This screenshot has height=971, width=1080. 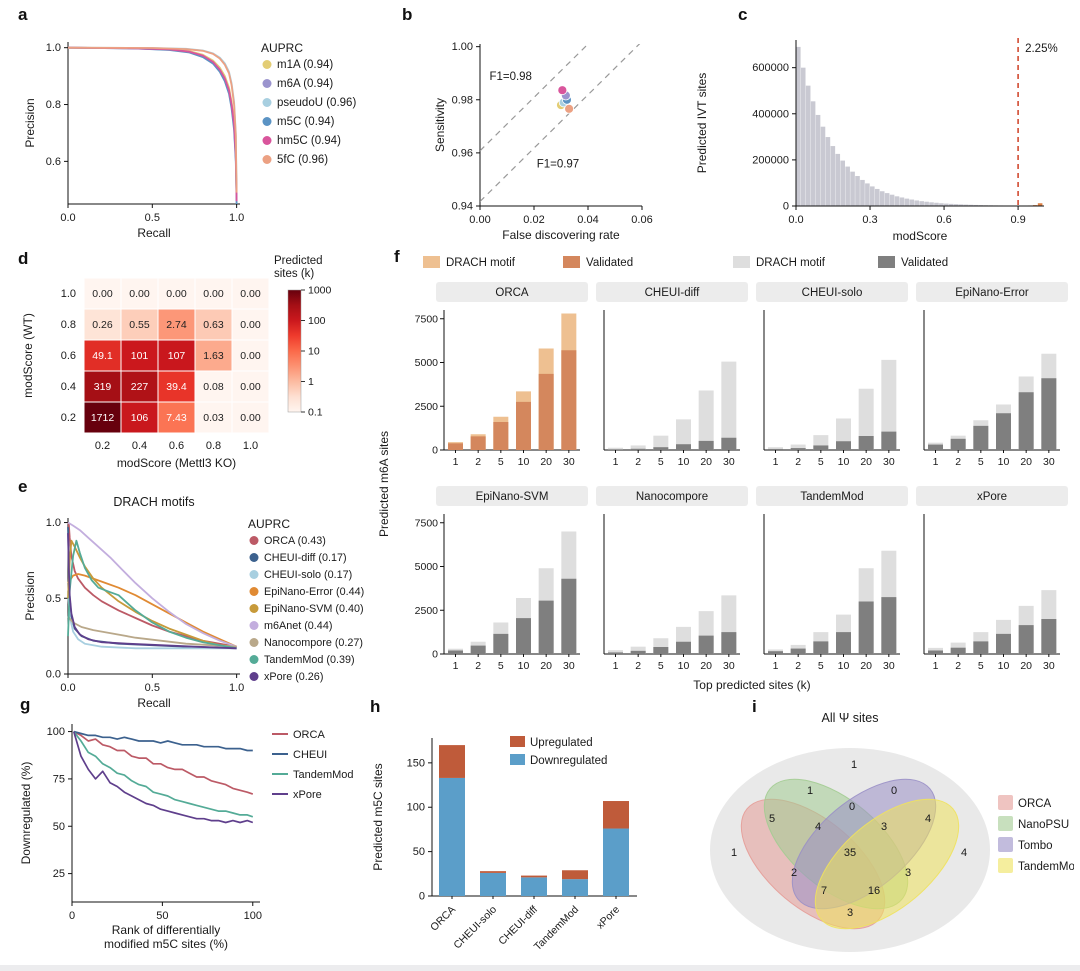 What do you see at coordinates (176, 463) in the screenshot?
I see `svg-text: modScore (Mettl3 KO)` at bounding box center [176, 463].